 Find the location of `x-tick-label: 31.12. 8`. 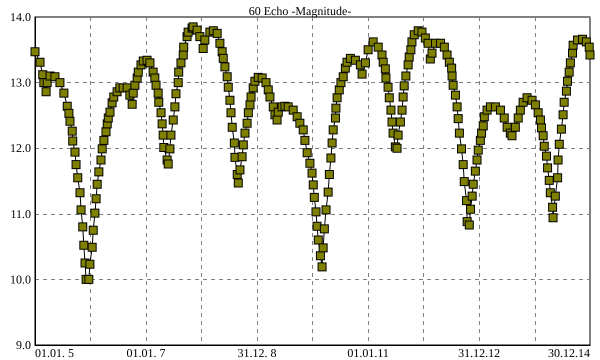

x-tick-label: 31.12. 8 is located at coordinates (257, 353).